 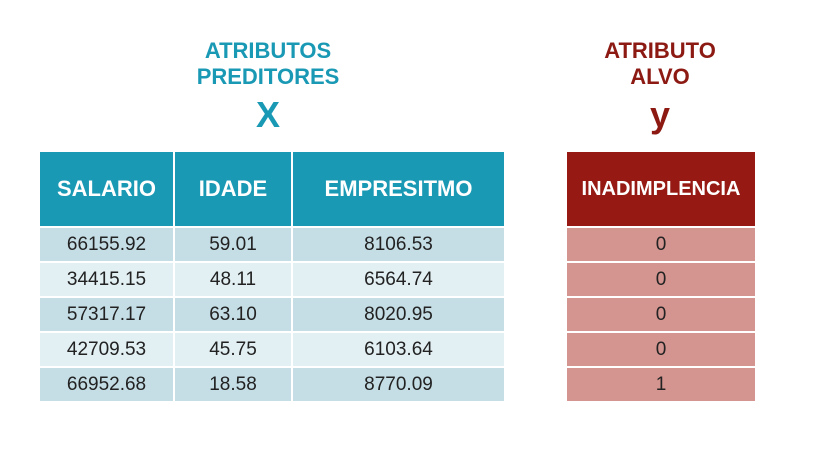 What do you see at coordinates (398, 314) in the screenshot?
I see `empresitmo-cell: 8020.95` at bounding box center [398, 314].